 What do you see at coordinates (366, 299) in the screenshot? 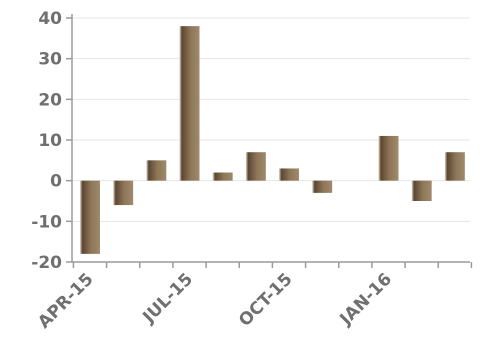
I see `x-tick-label: JAN-16` at bounding box center [366, 299].